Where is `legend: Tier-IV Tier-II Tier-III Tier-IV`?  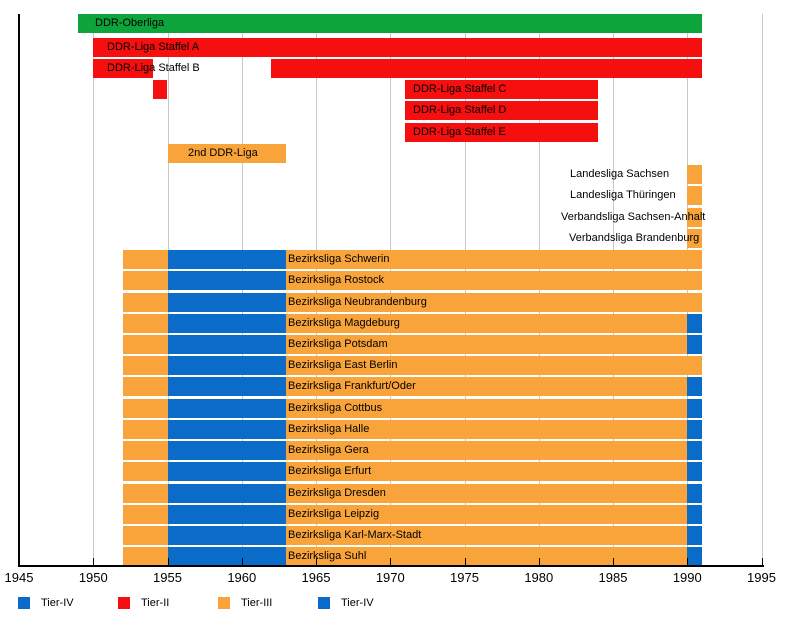 legend: Tier-IV Tier-II Tier-III Tier-IV is located at coordinates (400, 604).